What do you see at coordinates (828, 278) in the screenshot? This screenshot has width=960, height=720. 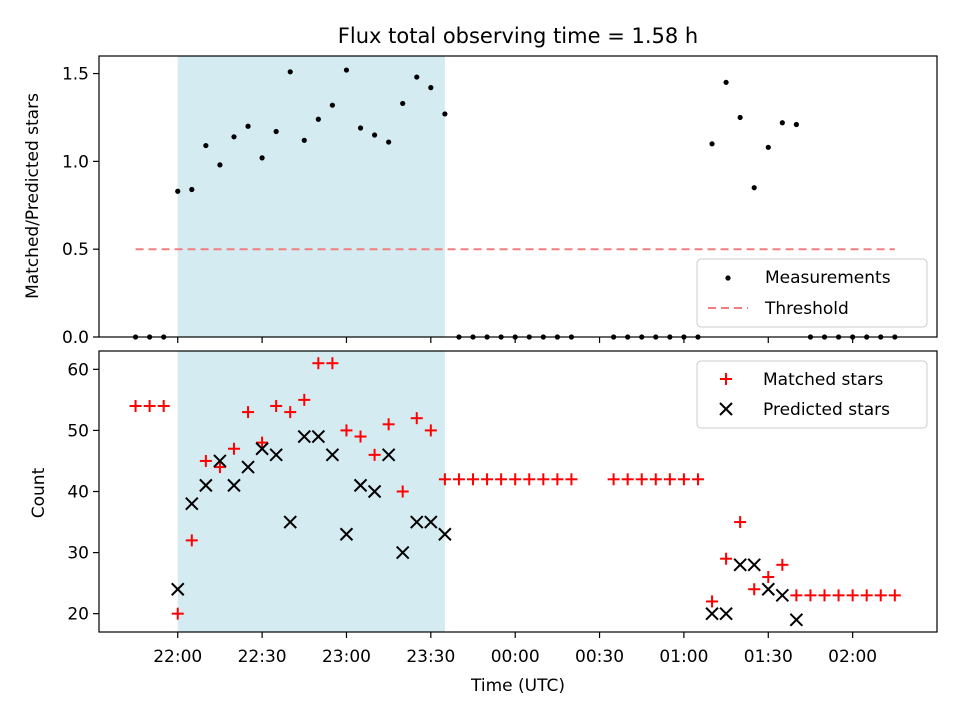 I see `legend-label-measurements: Measurements` at bounding box center [828, 278].